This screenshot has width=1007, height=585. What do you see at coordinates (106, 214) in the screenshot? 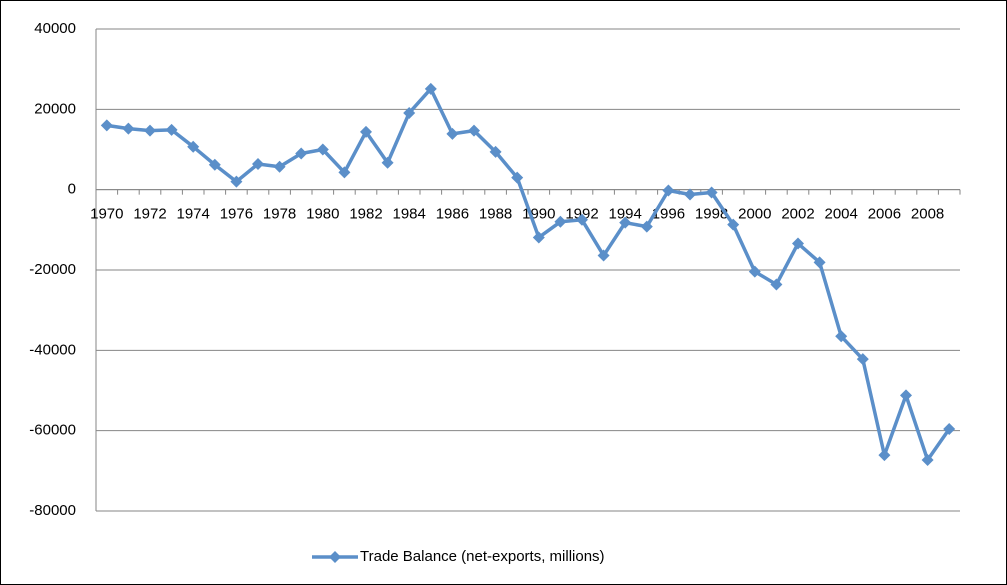
I see `x-tick-label: 1970` at bounding box center [106, 214].